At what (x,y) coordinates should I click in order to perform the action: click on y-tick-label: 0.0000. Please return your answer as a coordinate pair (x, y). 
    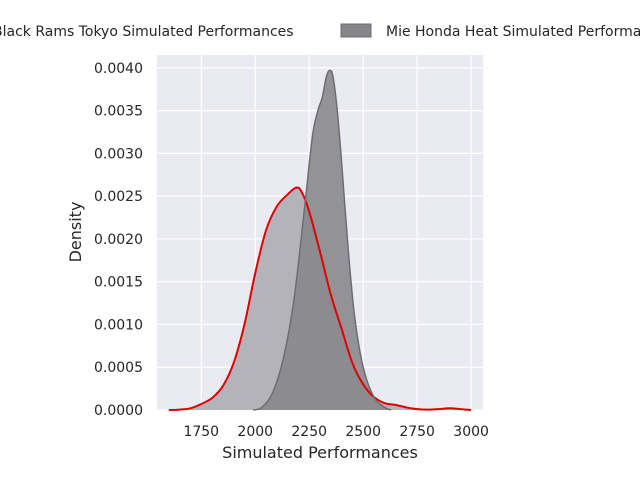
    Looking at the image, I should click on (118, 411).